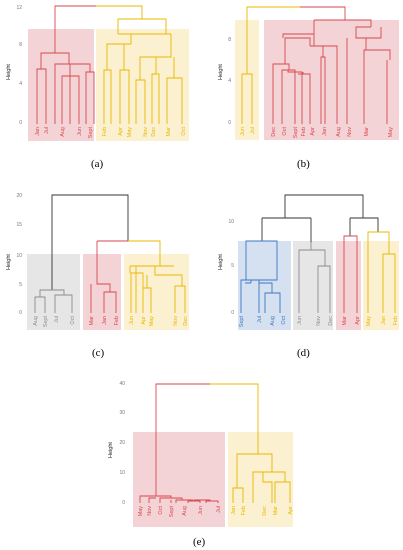 This screenshot has height=550, width=403. I want to click on panel-caption-d: (d), so click(303, 353).